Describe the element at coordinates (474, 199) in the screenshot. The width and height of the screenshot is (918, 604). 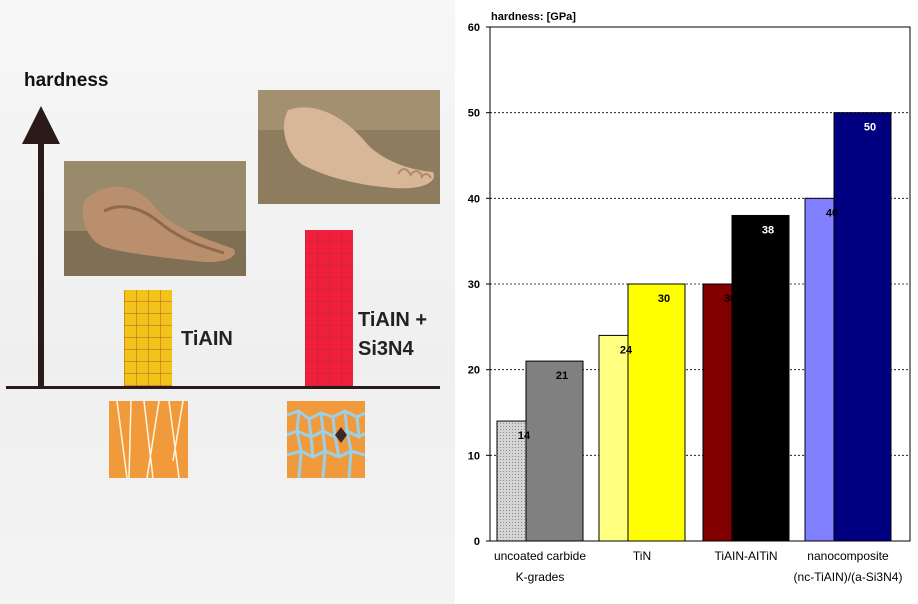
I see `y-tick-label: 40` at that location.